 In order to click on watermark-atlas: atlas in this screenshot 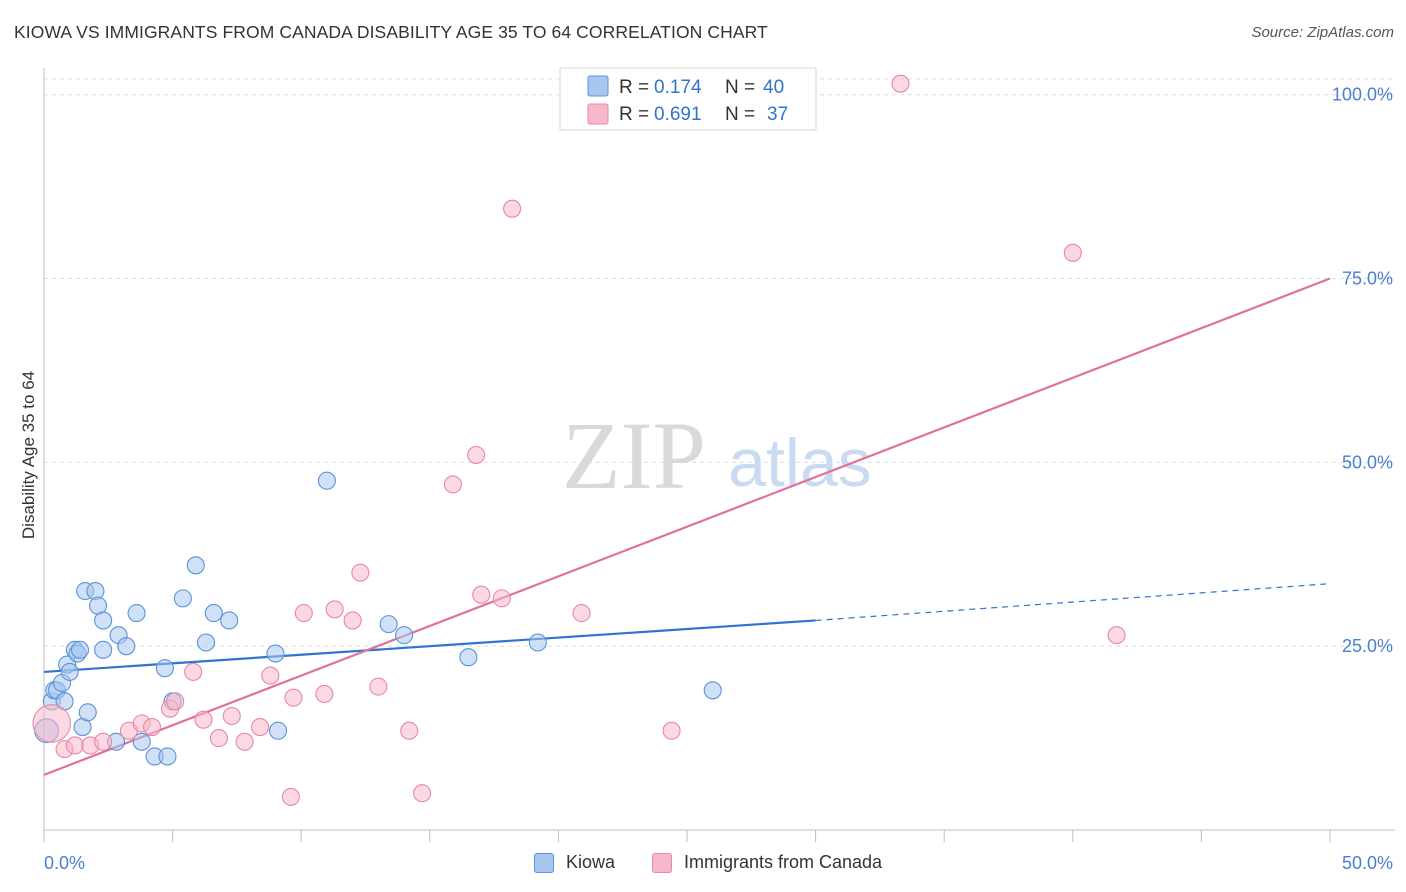, I will do `click(800, 463)`.